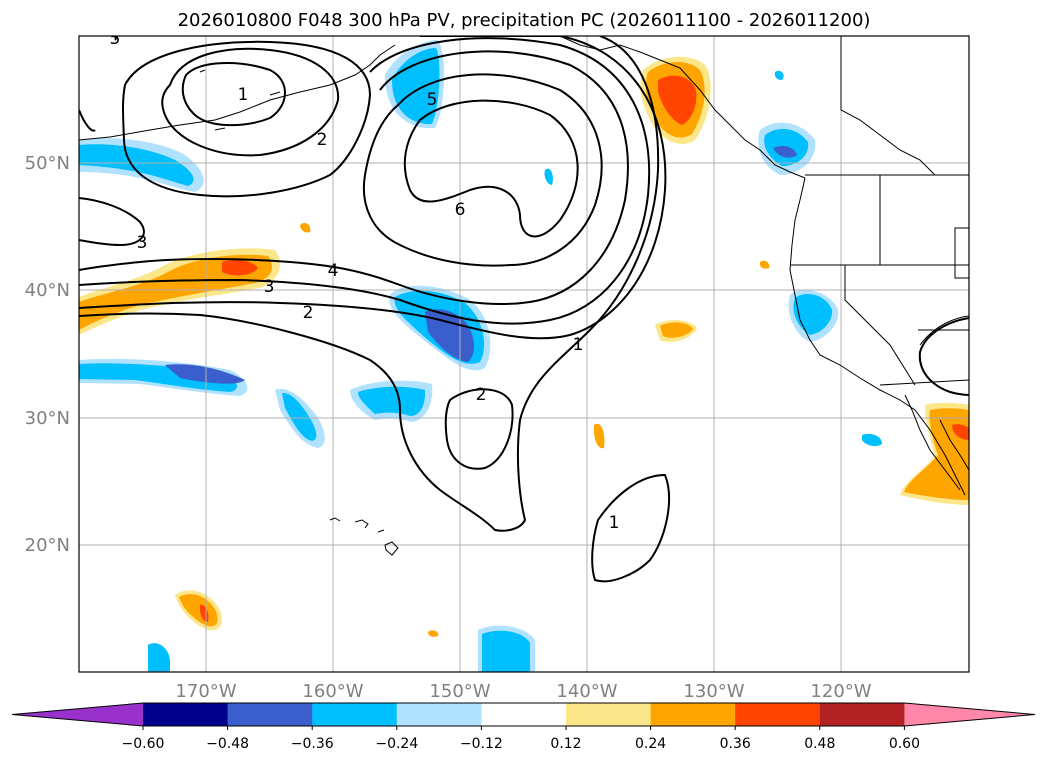  Describe the element at coordinates (77, 714) in the screenshot. I see `colorbar-extend-min` at that location.